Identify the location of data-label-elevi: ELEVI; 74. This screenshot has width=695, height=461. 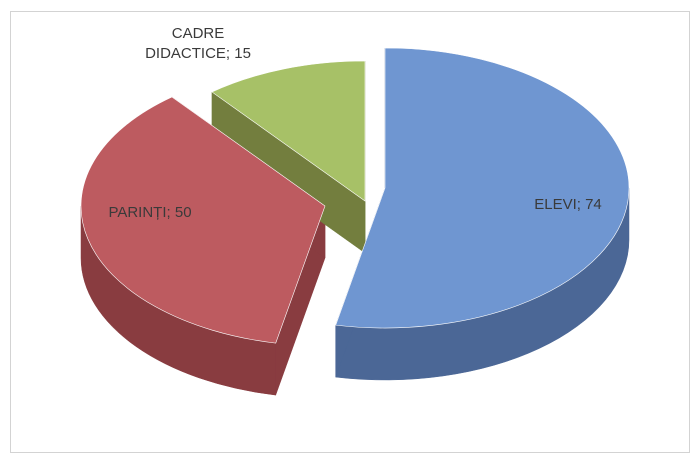
(568, 204).